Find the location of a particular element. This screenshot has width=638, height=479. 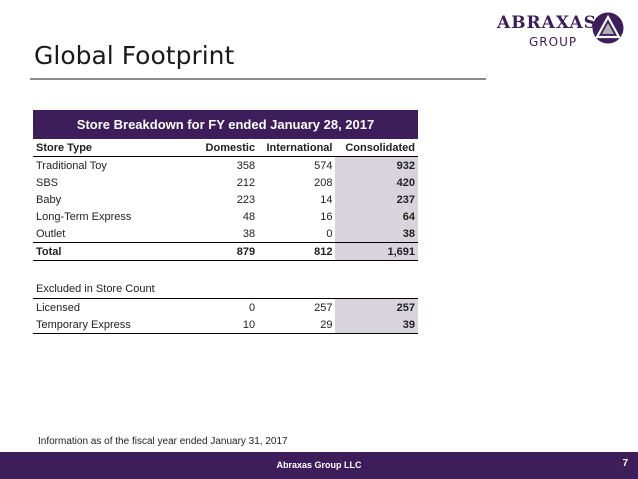

abraxas-logo: ABRAXAS GROUP is located at coordinates (561, 32).